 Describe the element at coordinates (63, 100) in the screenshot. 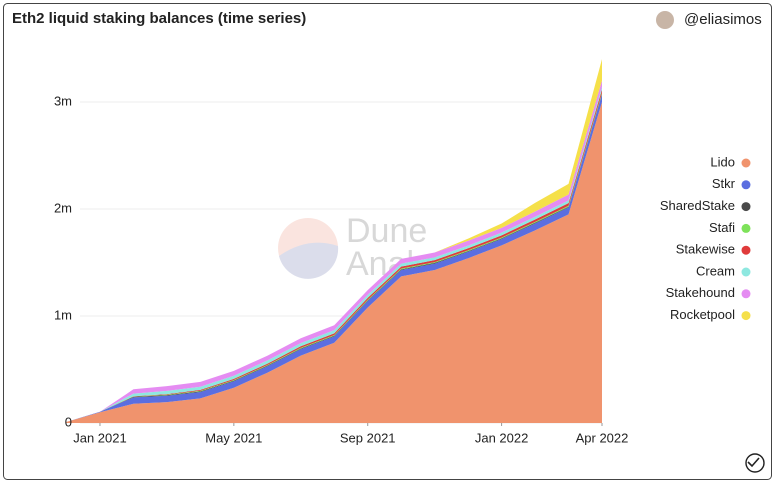

I see `y-tick-label: 3m` at that location.